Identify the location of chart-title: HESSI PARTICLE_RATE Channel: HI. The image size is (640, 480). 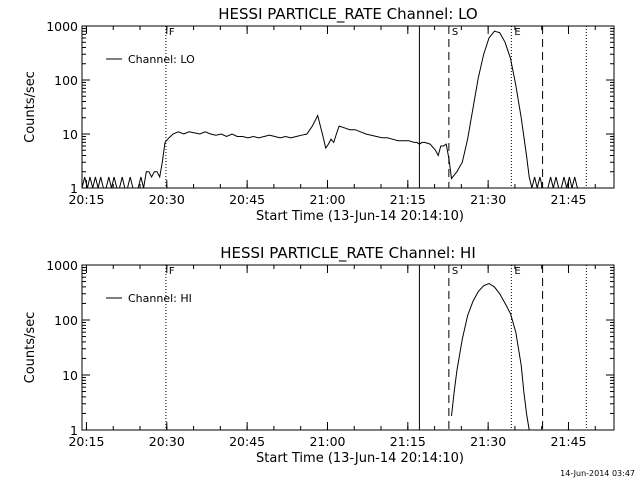
(348, 253).